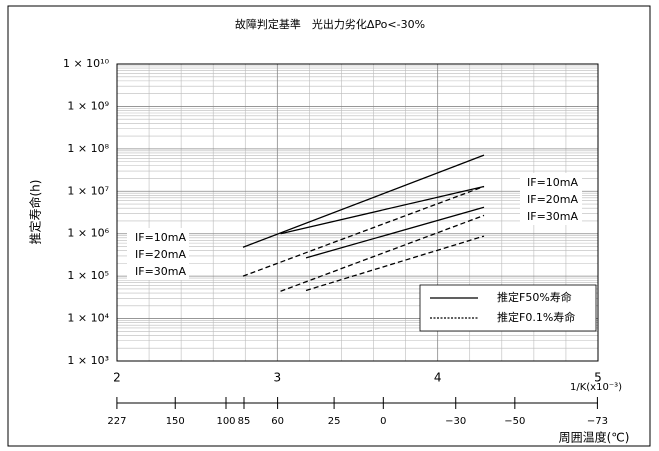 Image resolution: width=659 pixels, height=451 pixels. Describe the element at coordinates (278, 378) in the screenshot. I see `x-tick-label: 3` at that location.